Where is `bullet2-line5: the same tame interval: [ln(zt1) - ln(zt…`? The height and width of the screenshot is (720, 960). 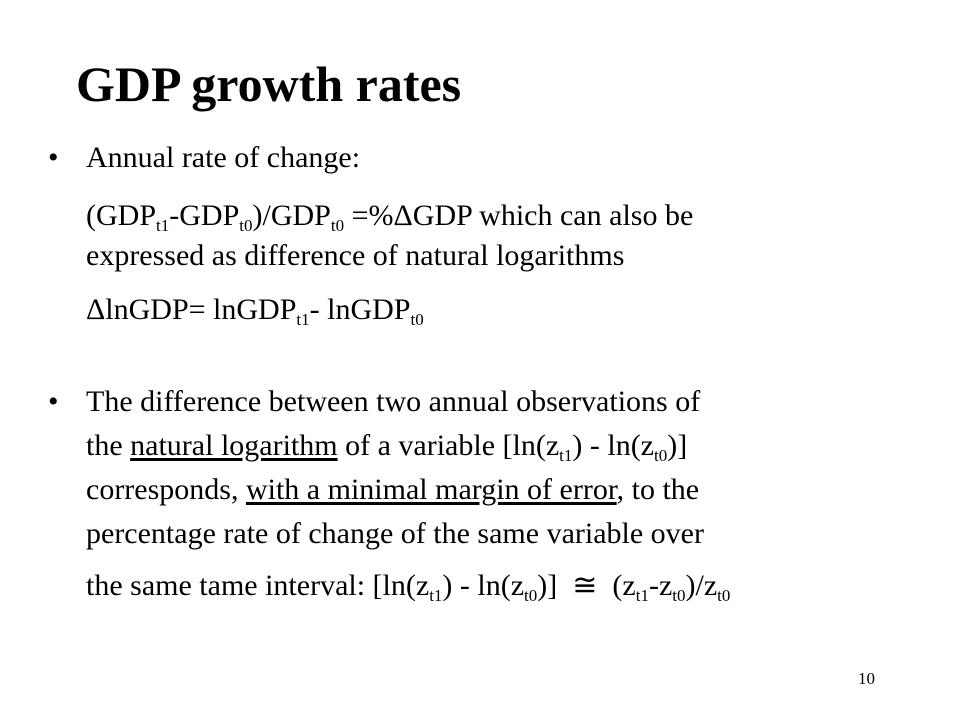 bullet2-line5: the same tame interval: [ln(zt1) - ln(zt… is located at coordinates (408, 587).